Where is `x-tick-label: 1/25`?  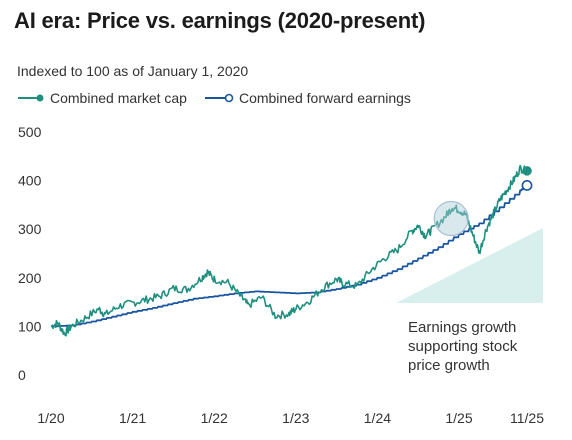
x-tick-label: 1/25 is located at coordinates (458, 418).